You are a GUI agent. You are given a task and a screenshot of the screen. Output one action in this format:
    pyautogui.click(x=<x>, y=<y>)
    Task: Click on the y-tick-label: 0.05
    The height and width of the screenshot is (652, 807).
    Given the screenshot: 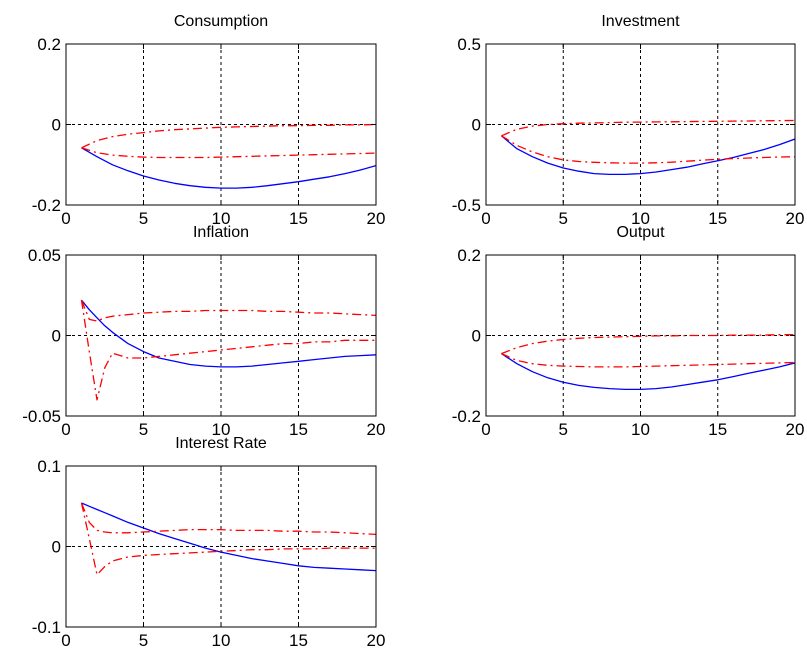 What is the action you would take?
    pyautogui.click(x=44, y=255)
    